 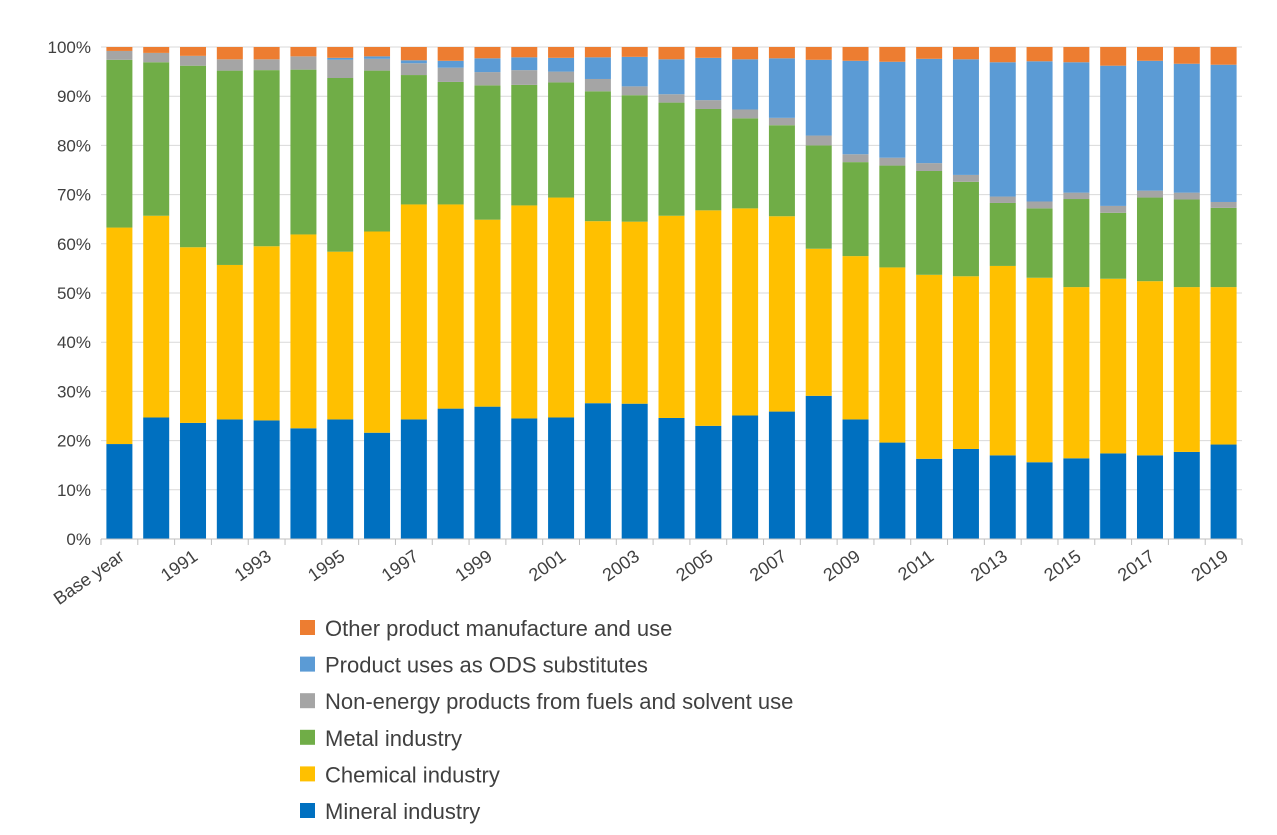 I want to click on x-tick-label: Base year, so click(x=89, y=577).